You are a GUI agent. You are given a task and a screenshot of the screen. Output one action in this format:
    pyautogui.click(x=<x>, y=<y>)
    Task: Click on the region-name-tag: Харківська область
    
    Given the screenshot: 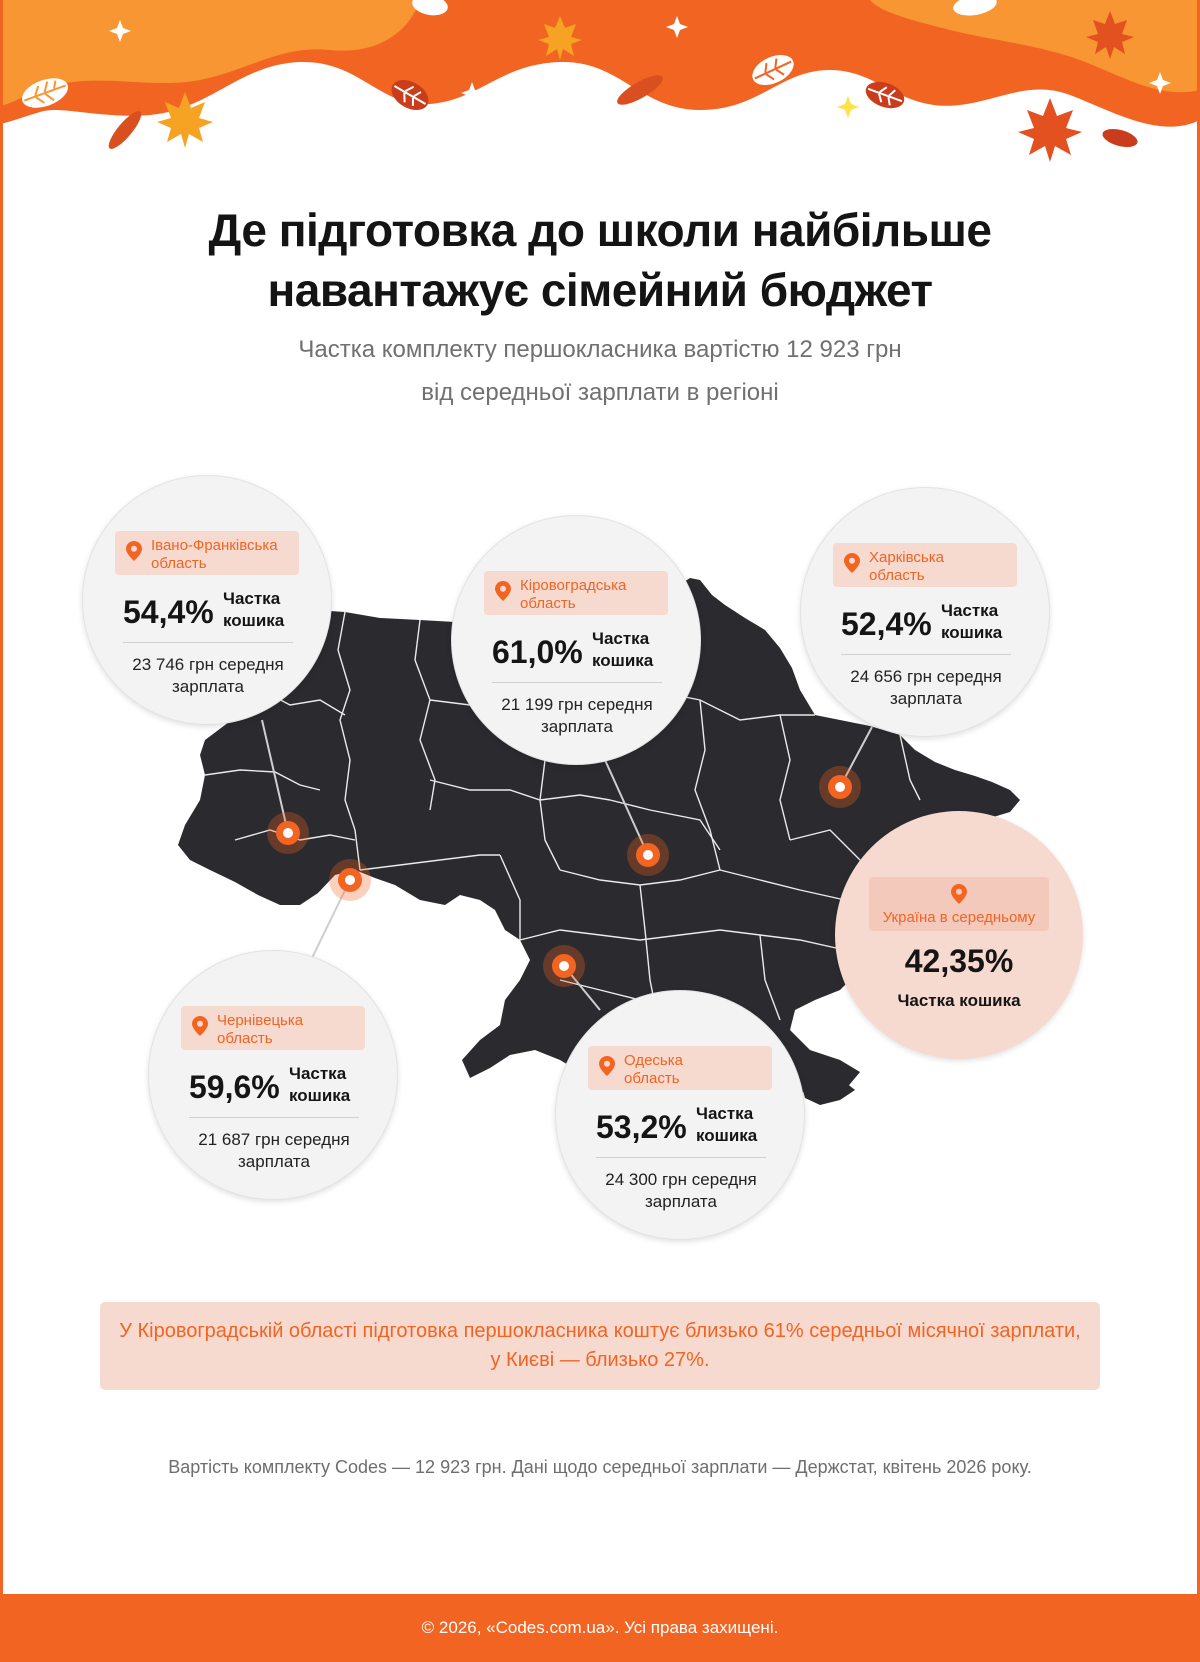 What is the action you would take?
    pyautogui.click(x=925, y=565)
    